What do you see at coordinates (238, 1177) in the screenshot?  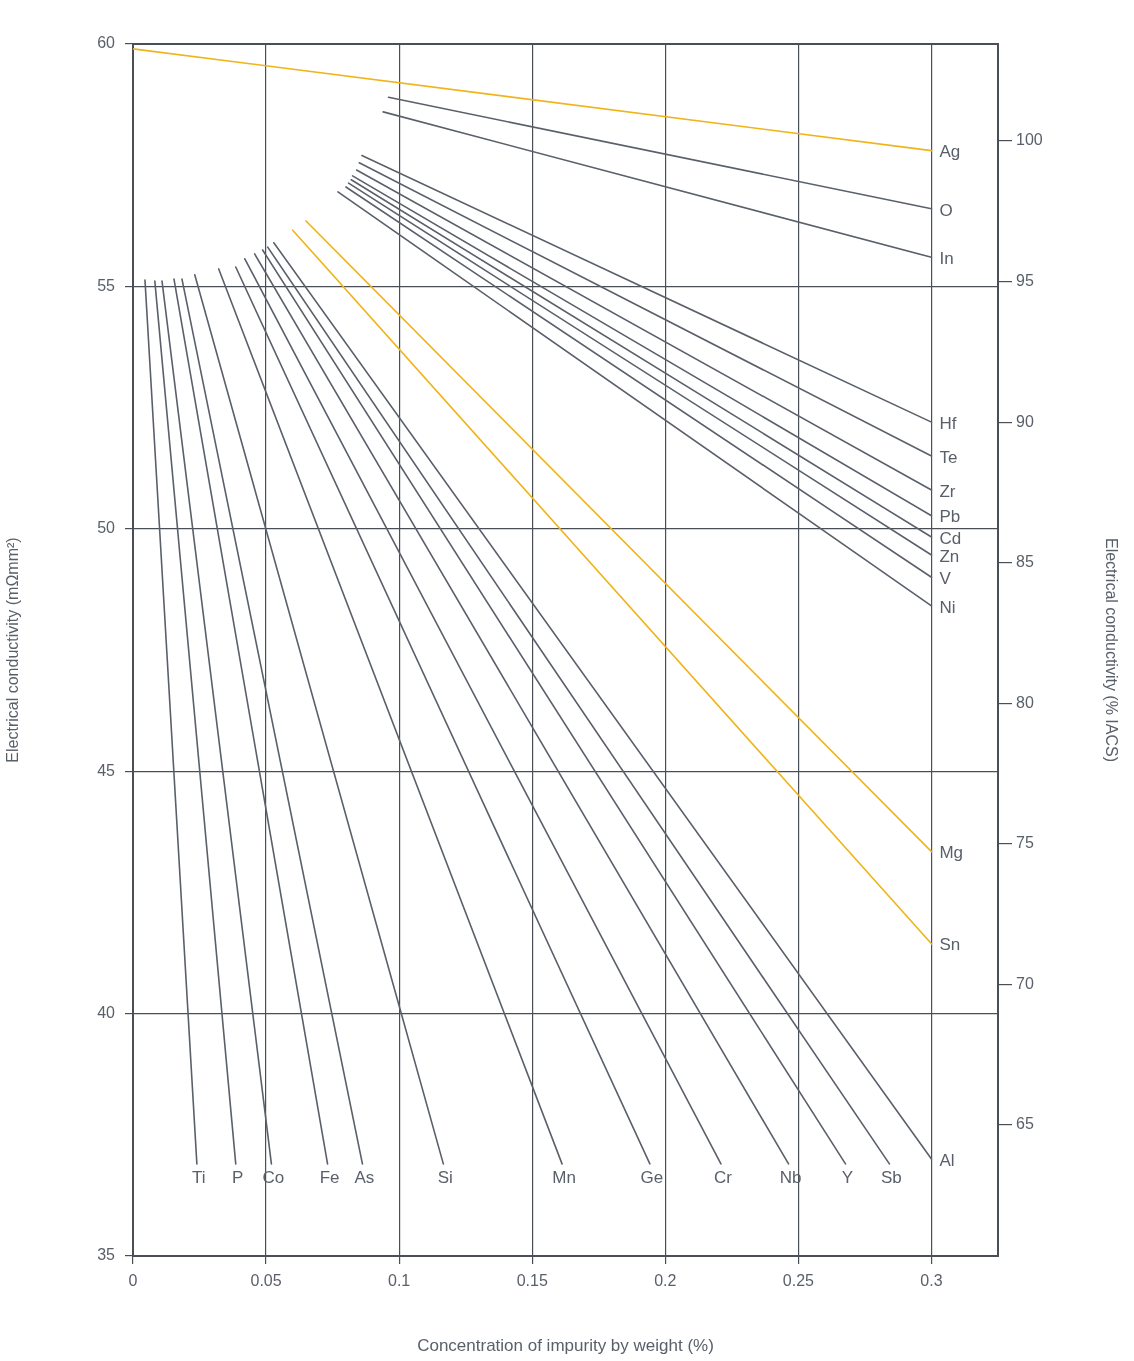 I see `series-label: P` at bounding box center [238, 1177].